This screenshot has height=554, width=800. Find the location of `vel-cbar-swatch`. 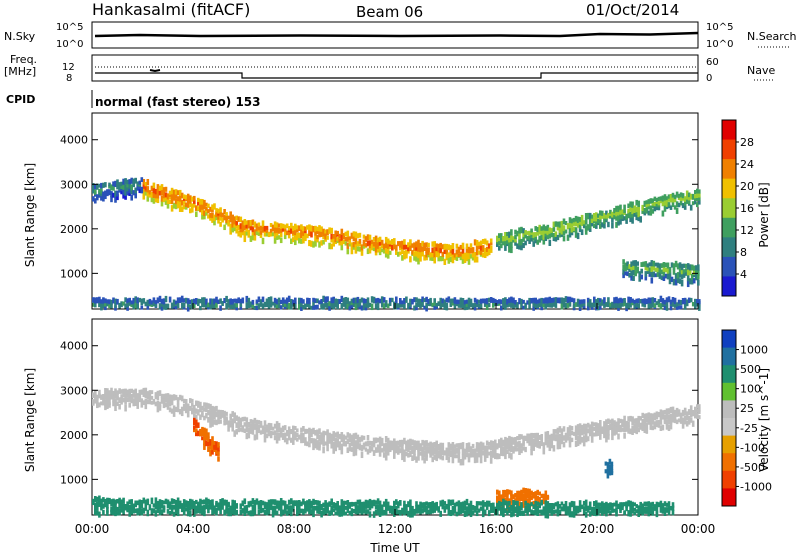

vel-cbar-swatch is located at coordinates (729, 427).